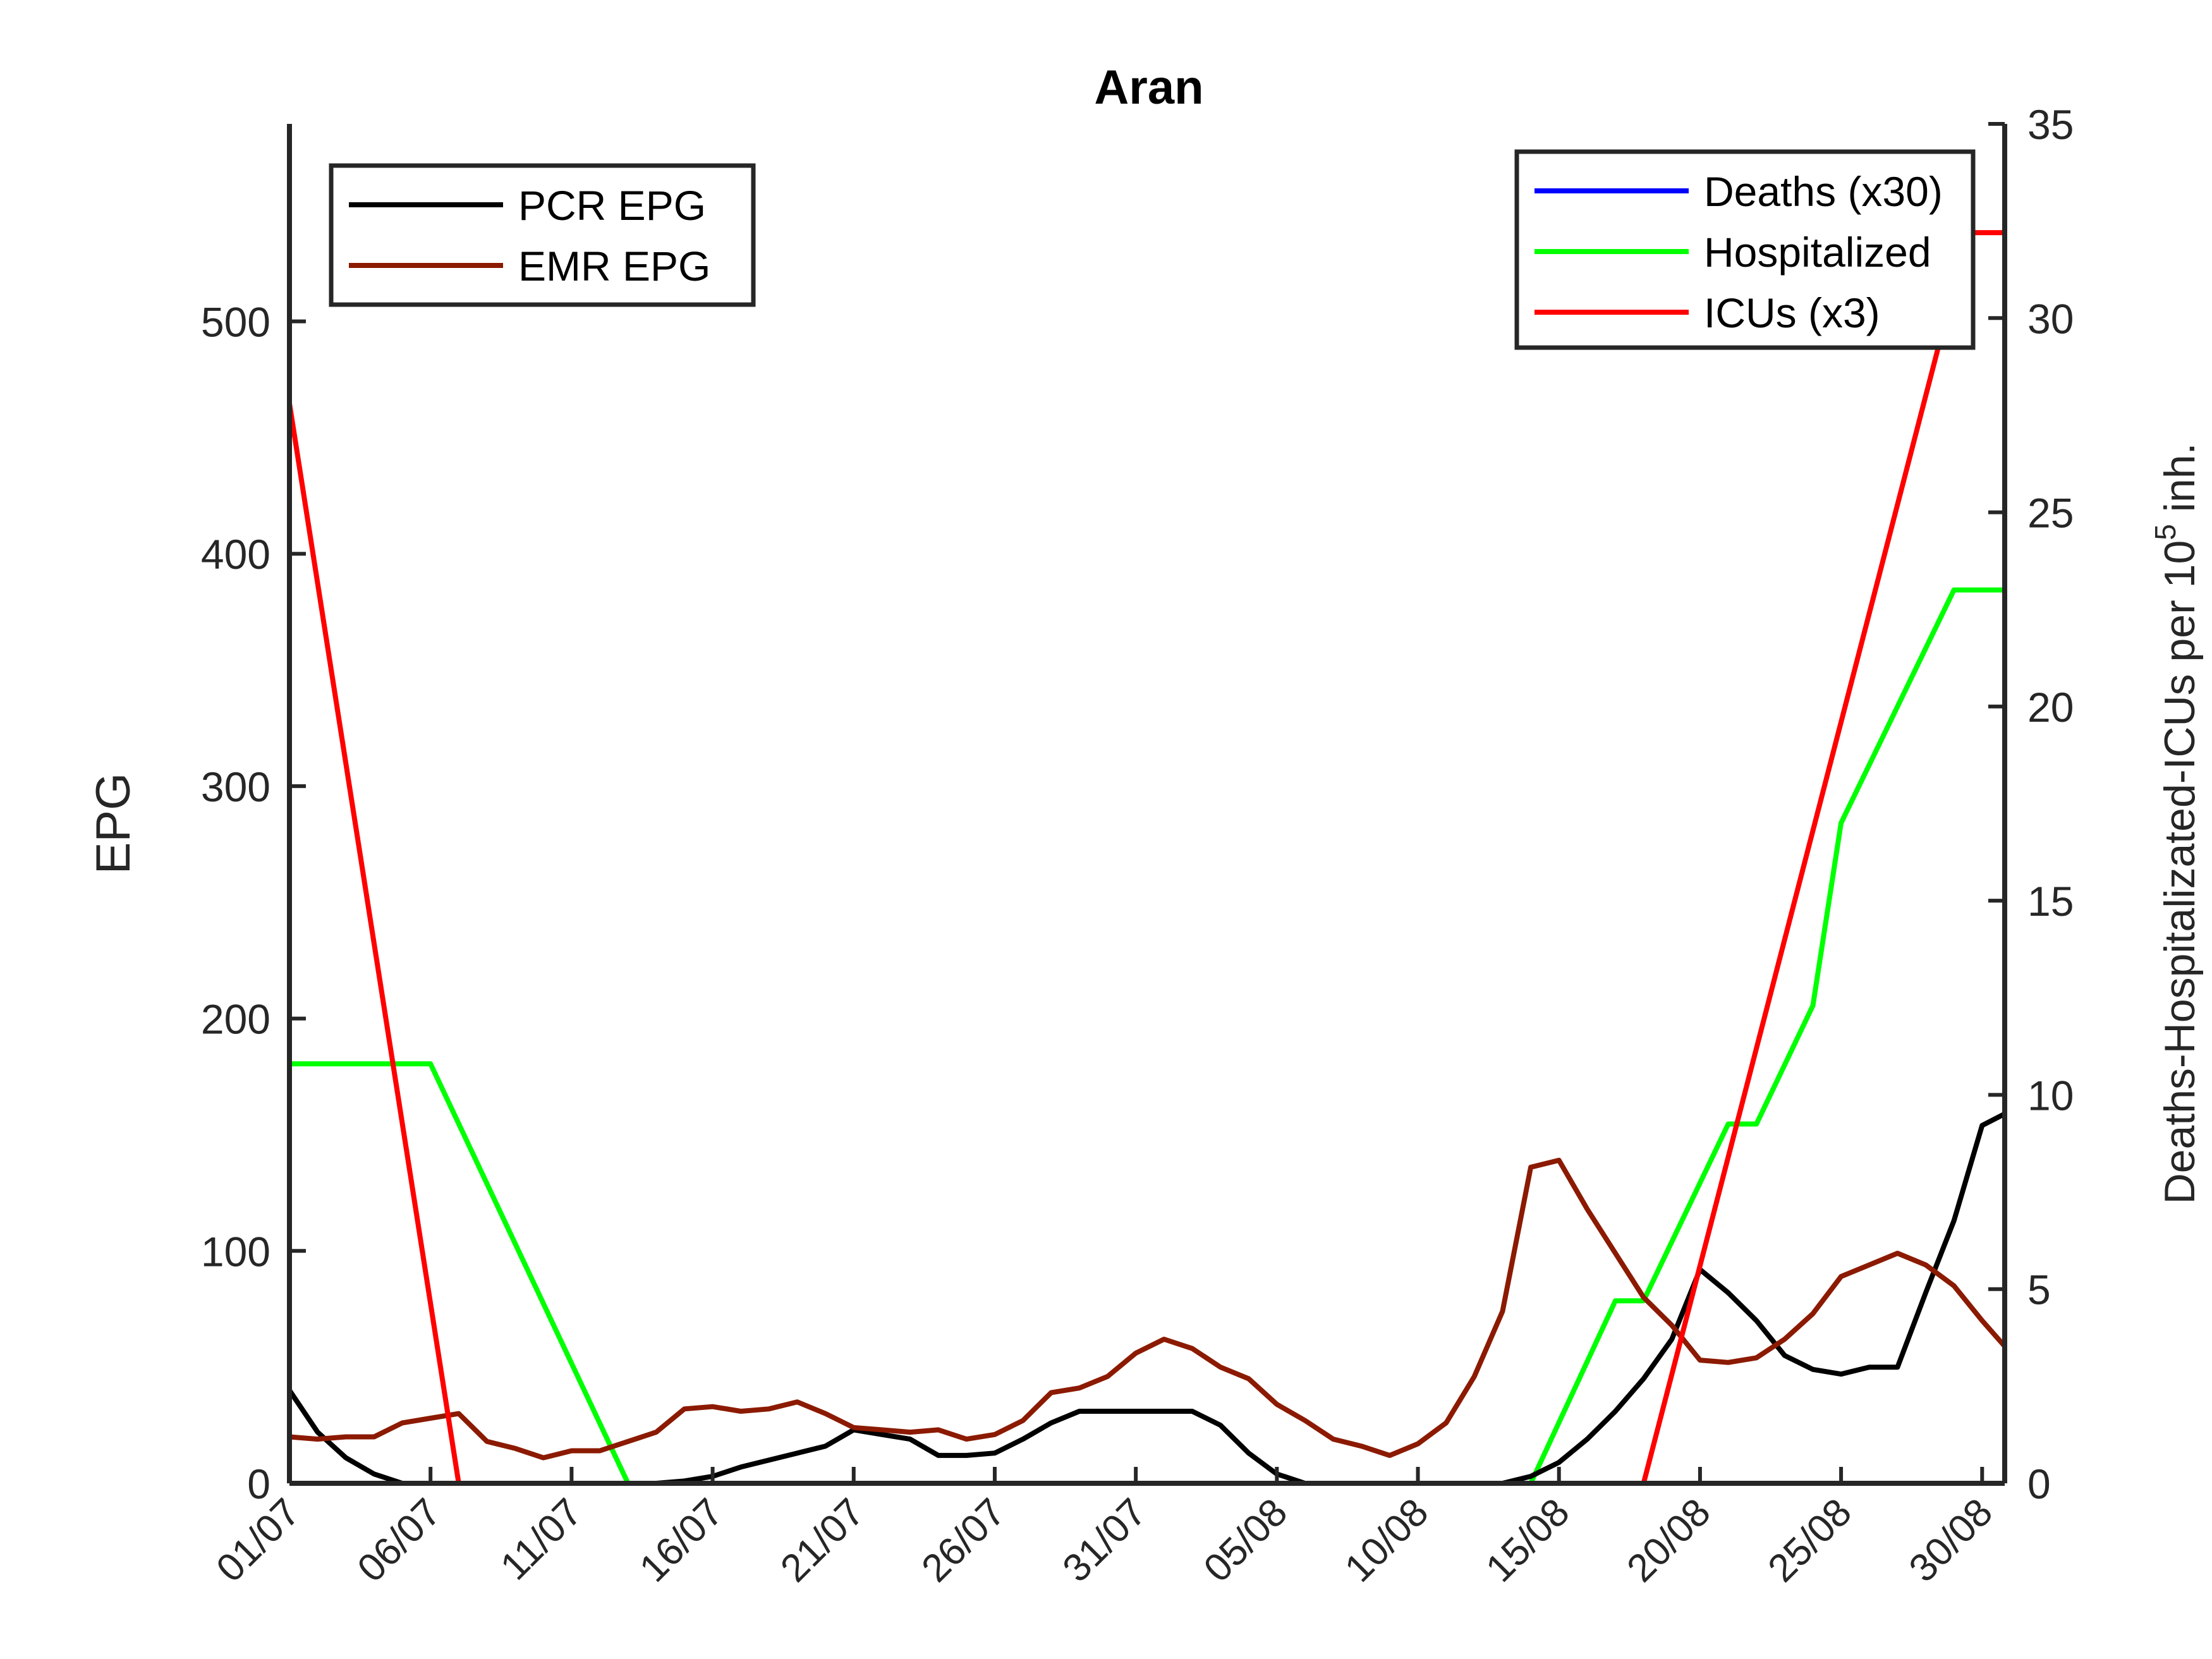 Image resolution: width=2212 pixels, height=1659 pixels. I want to click on legend-right: Deaths (x30) Hospitalized ICUs (x3), so click(1745, 249).